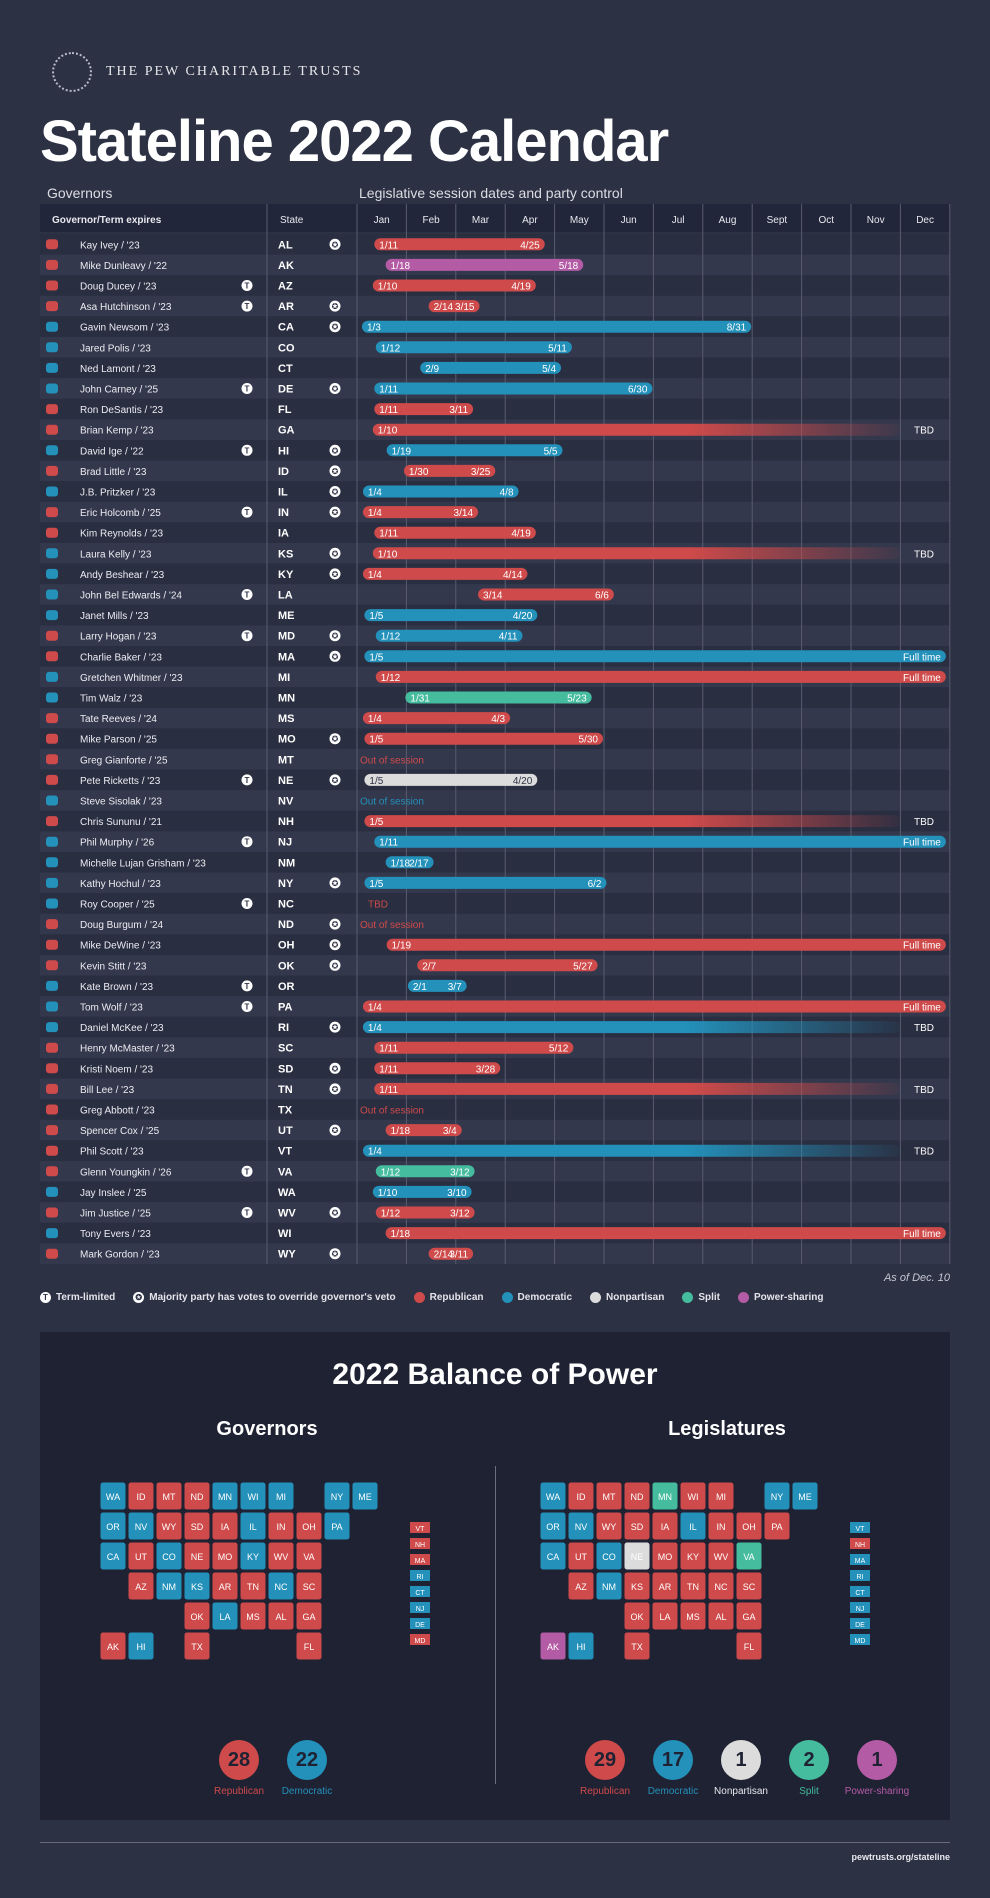  Describe the element at coordinates (197, 1497) in the screenshot. I see `state-label: ND` at that location.